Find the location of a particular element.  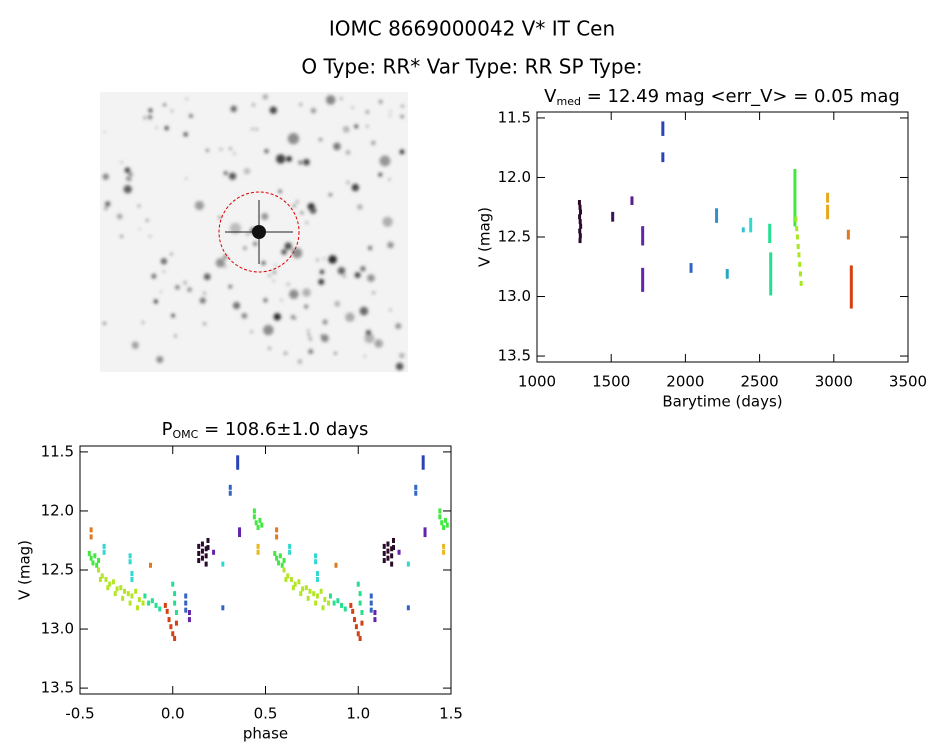

page-title: IOMC 8669000042 V* IT Cen is located at coordinates (472, 29).